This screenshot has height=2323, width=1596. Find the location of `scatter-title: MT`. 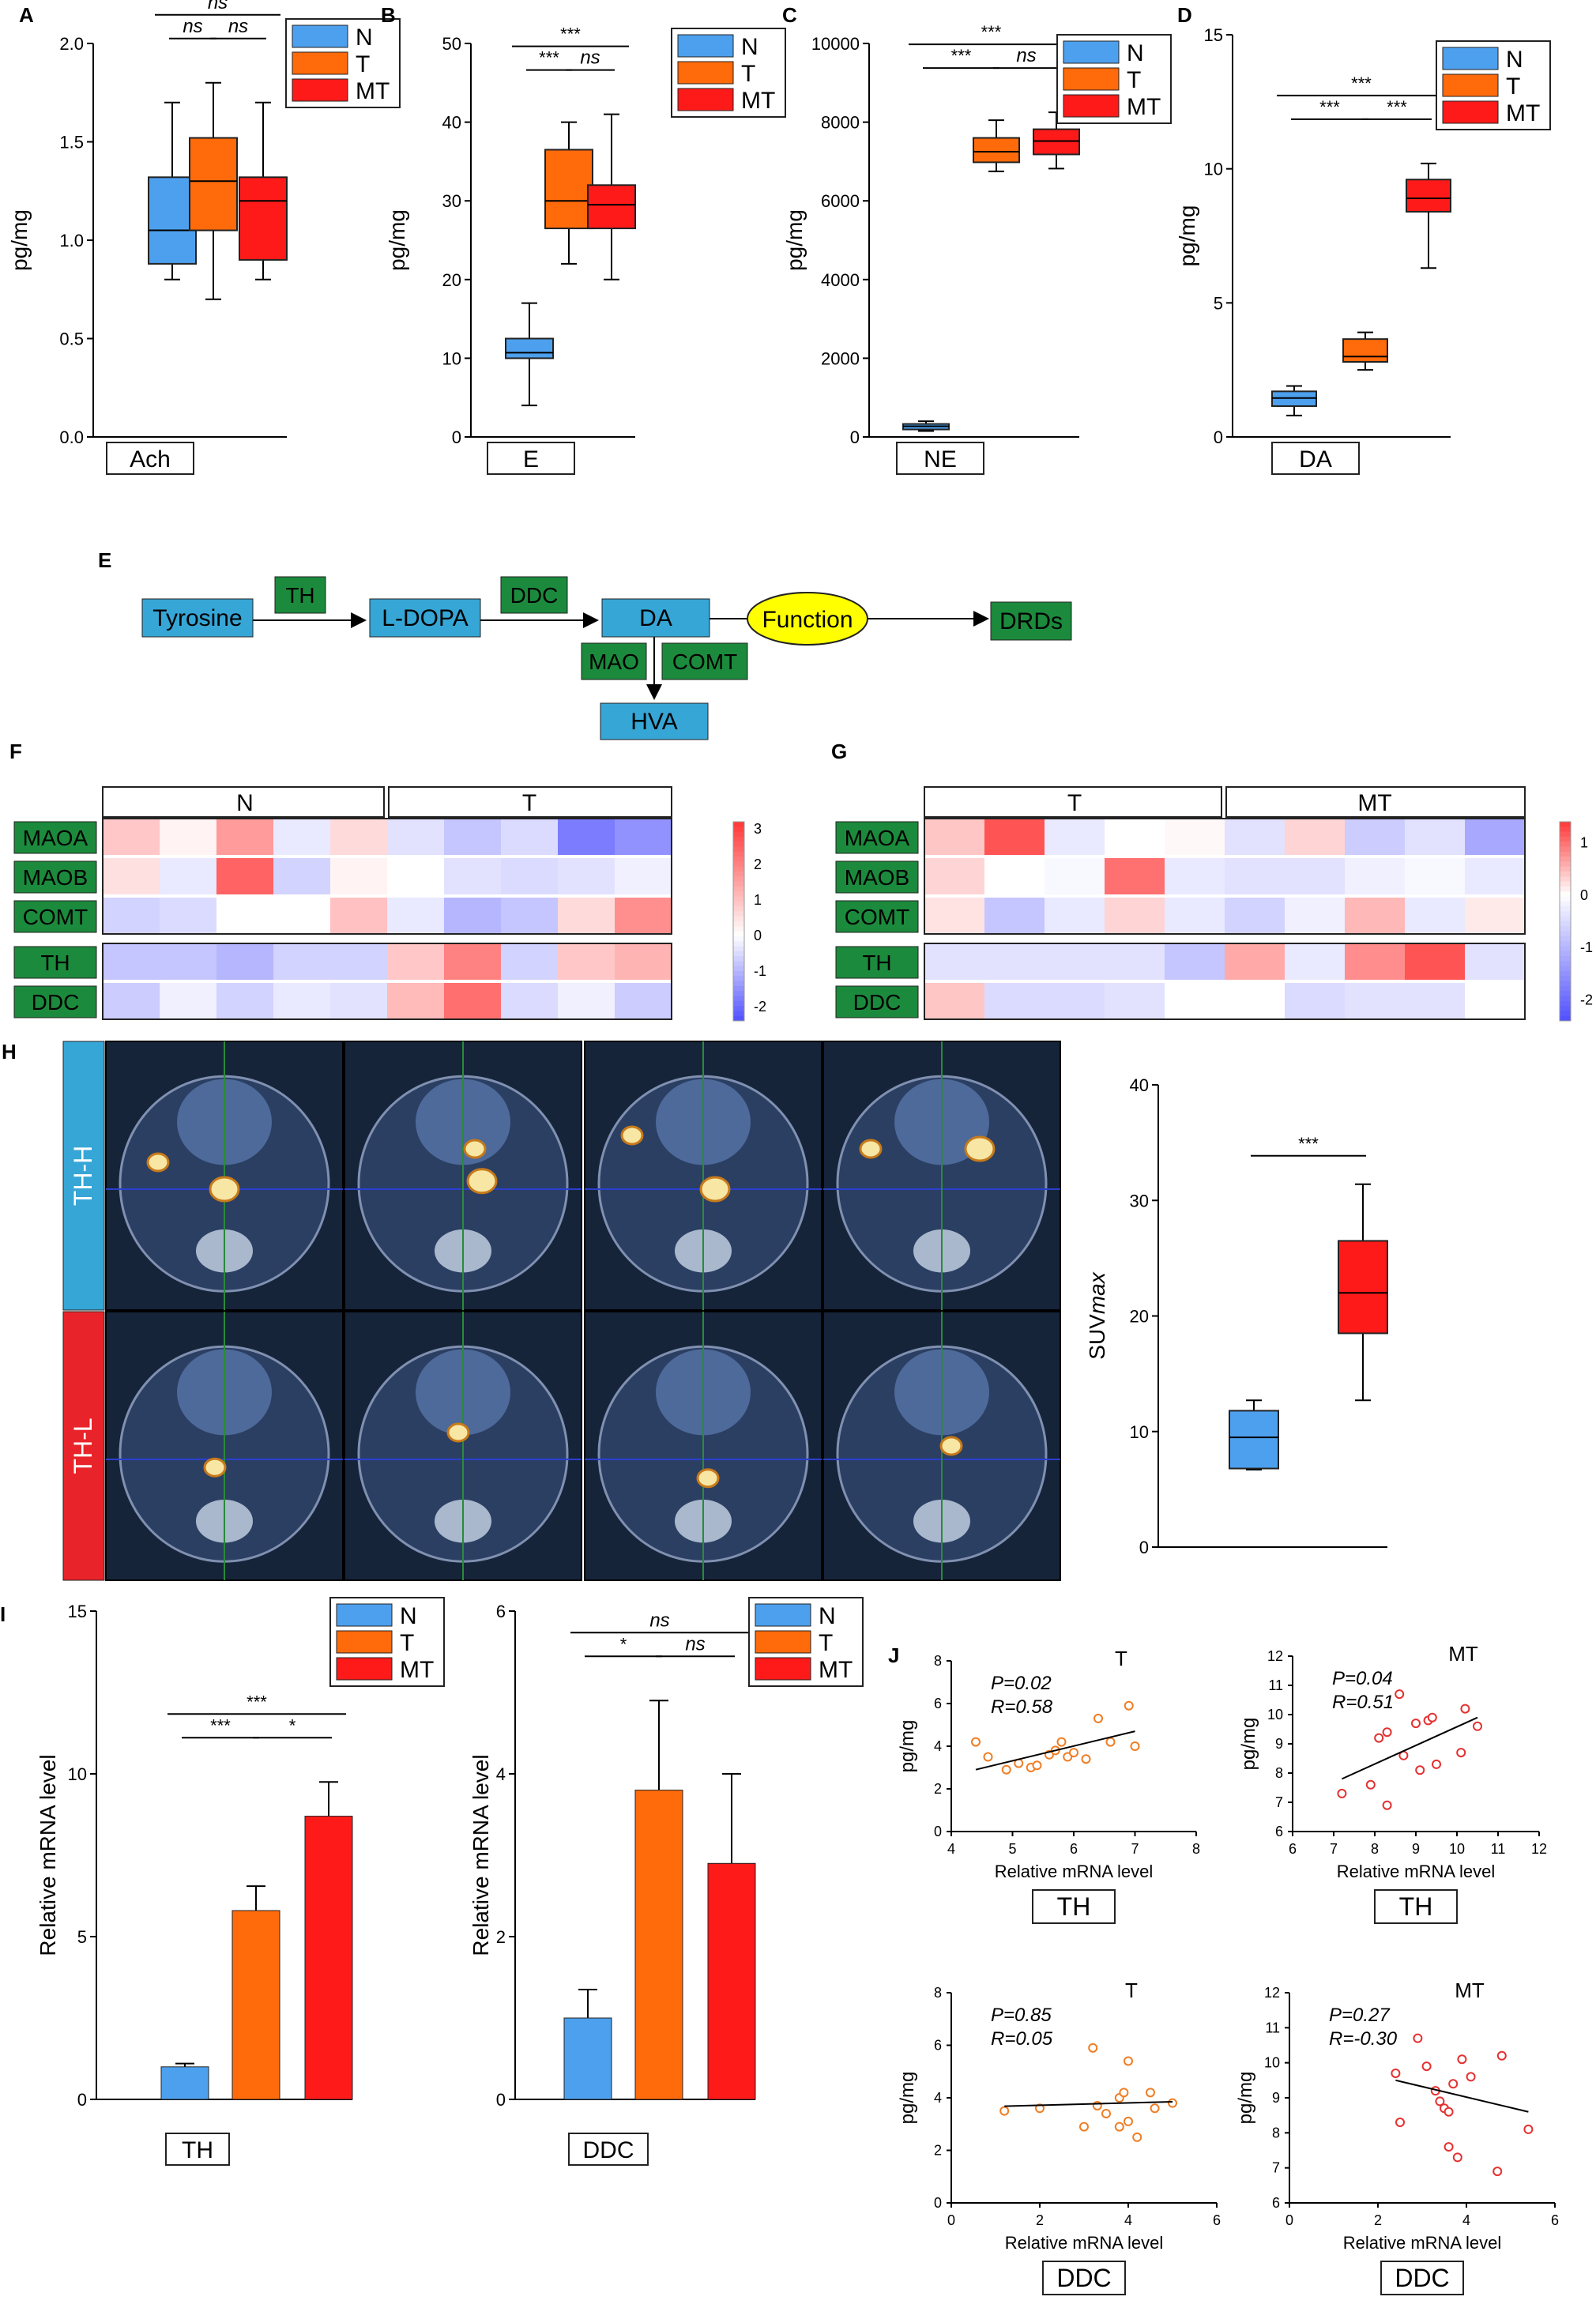

scatter-title: MT is located at coordinates (1463, 1654).